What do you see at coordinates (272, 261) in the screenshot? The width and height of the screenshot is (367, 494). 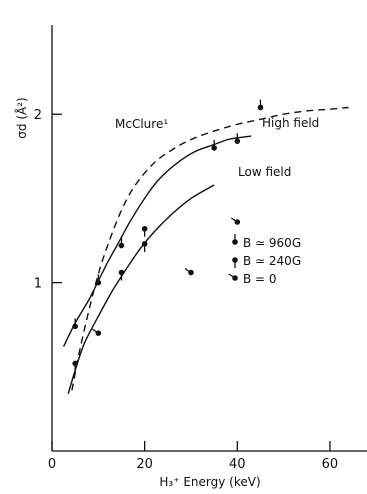 I see `legend-label-1: B ≃ 240G` at bounding box center [272, 261].